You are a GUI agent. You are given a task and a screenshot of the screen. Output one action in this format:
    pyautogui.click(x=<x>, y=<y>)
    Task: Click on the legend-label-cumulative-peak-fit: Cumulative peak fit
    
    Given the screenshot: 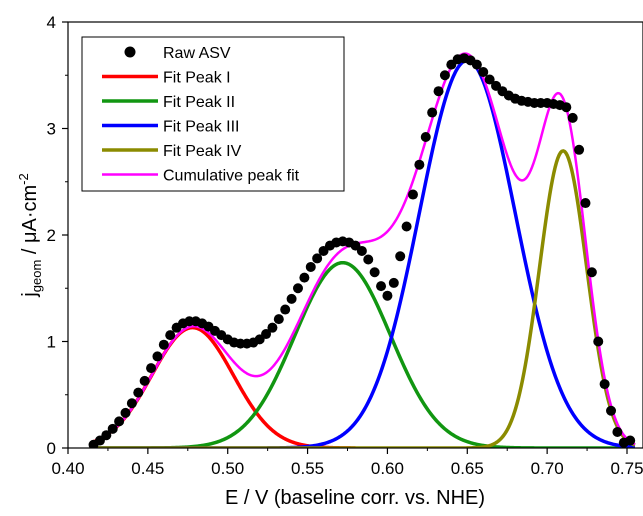 What is the action you would take?
    pyautogui.click(x=231, y=176)
    